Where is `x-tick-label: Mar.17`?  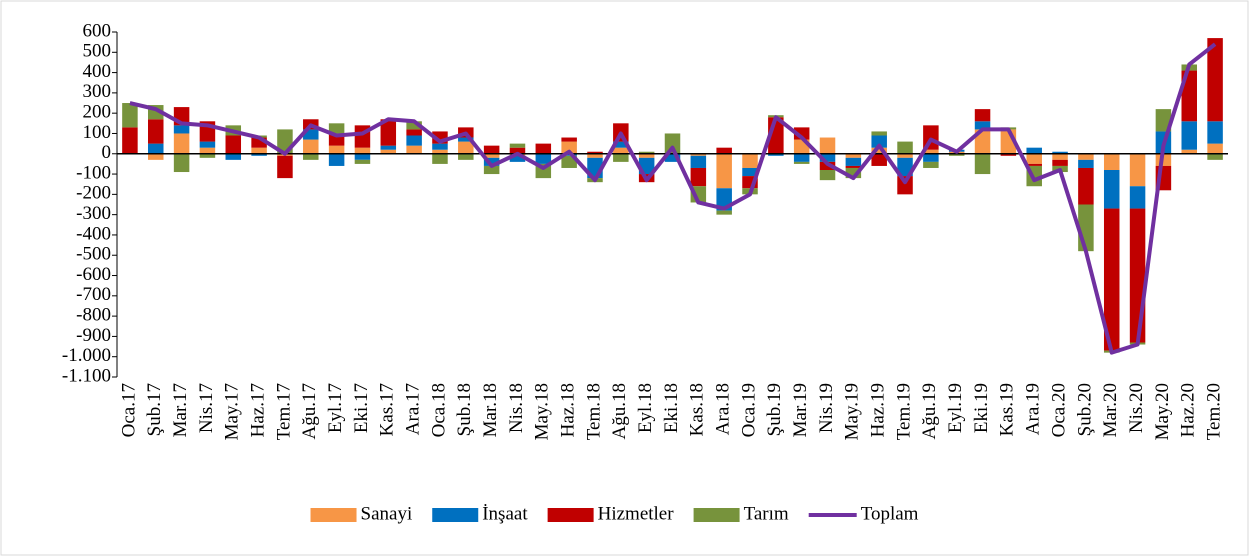 x-tick-label: Mar.17 is located at coordinates (180, 410).